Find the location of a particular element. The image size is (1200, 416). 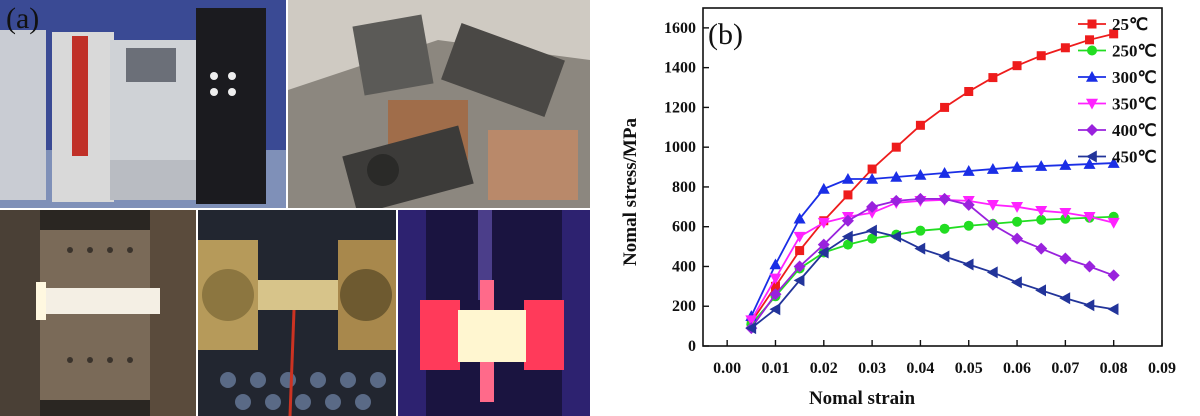

y-tick-label: 800 is located at coordinates (684, 187).